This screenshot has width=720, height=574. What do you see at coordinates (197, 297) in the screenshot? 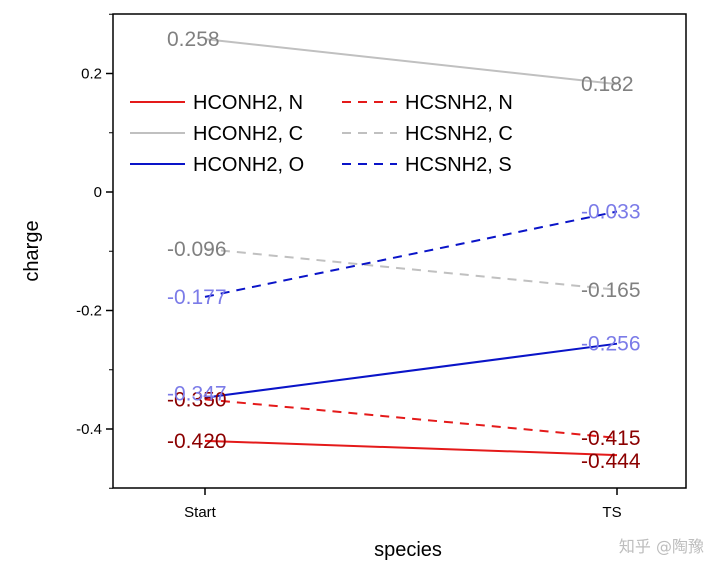
I see `data-label: -0.177` at bounding box center [197, 297].